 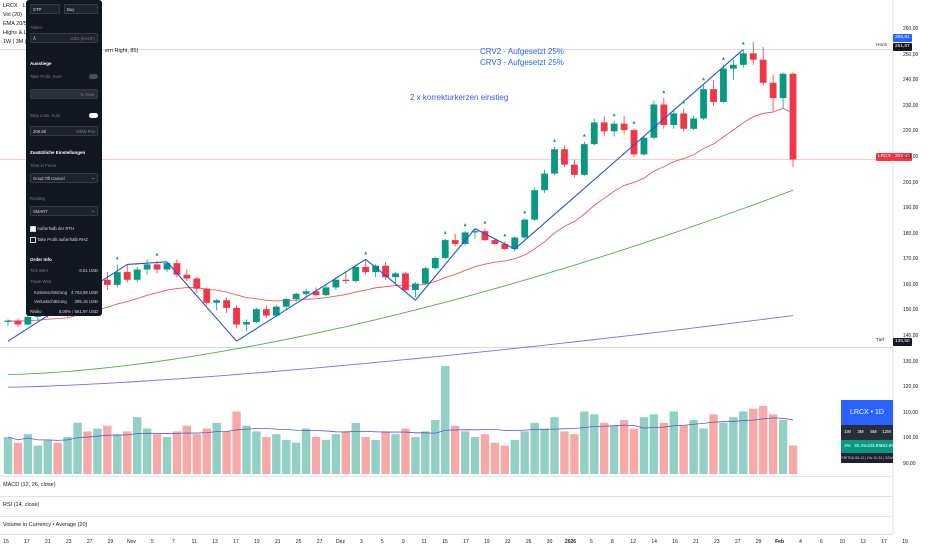 What do you see at coordinates (56, 228) in the screenshot?
I see `rth-label: Außerhalb der RTH` at bounding box center [56, 228].